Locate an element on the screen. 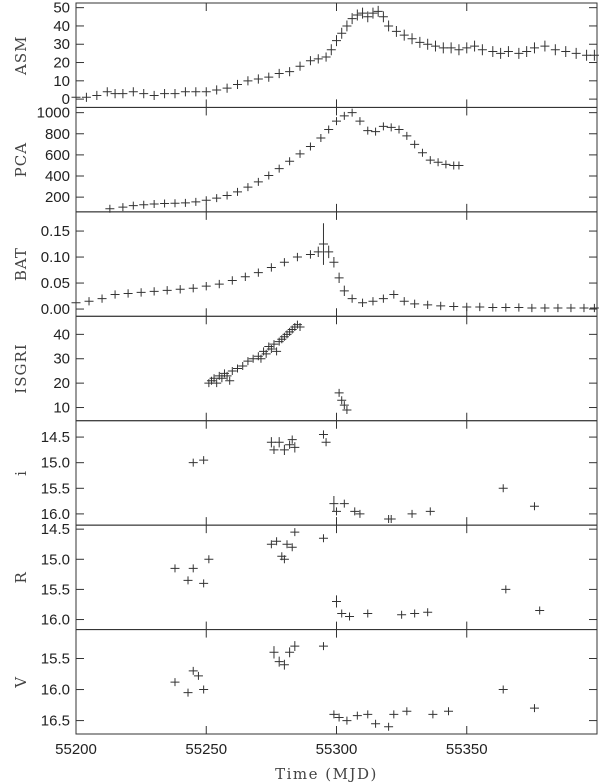 The image size is (600, 784). x-tick-label-2: 55300 is located at coordinates (337, 749).